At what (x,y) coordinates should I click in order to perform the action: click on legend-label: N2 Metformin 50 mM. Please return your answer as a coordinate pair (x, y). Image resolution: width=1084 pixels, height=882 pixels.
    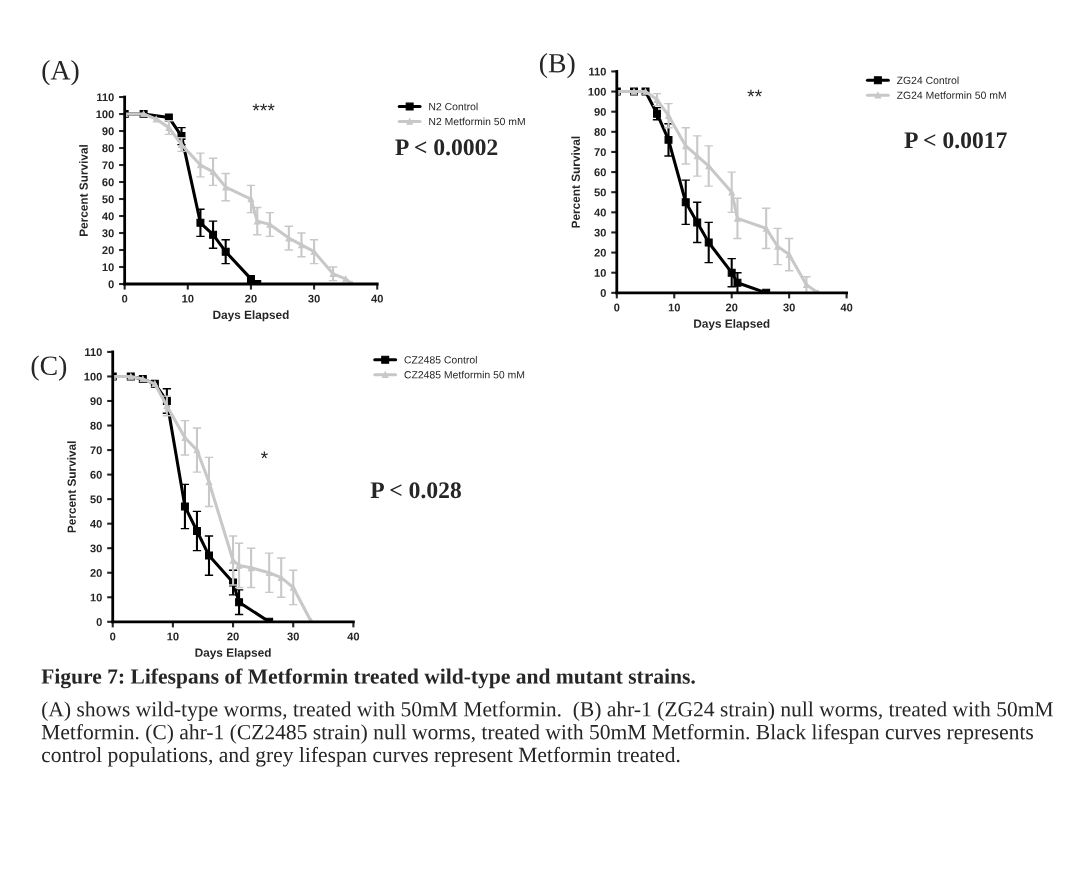
    Looking at the image, I should click on (477, 121).